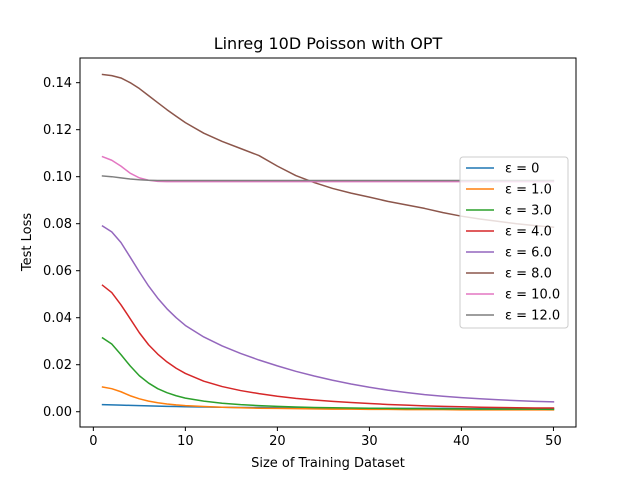  What do you see at coordinates (522, 169) in the screenshot?
I see `legend-label-0: ε = 0` at bounding box center [522, 169].